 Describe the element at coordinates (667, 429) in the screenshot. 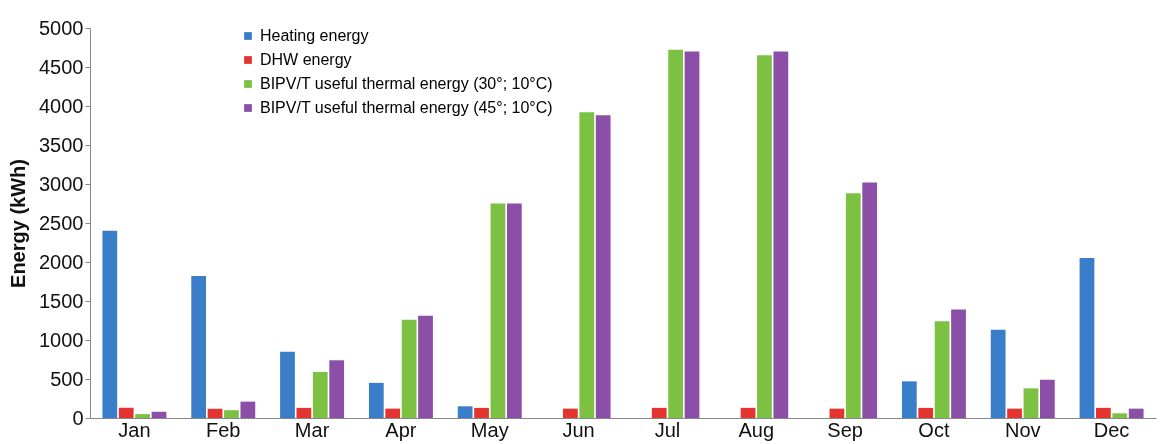

I see `x-tick-label: Jul` at that location.